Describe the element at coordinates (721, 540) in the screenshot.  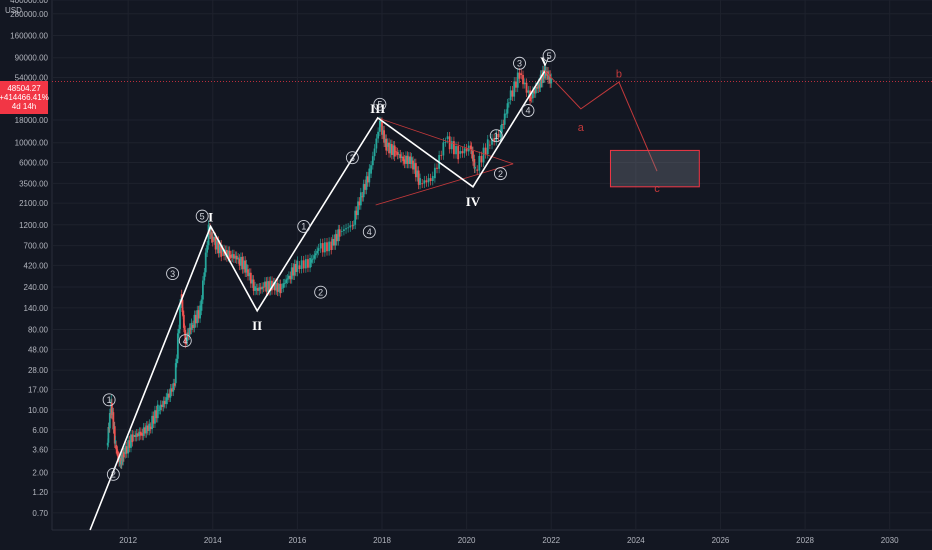
I see `x-tick-label: 2026` at that location.